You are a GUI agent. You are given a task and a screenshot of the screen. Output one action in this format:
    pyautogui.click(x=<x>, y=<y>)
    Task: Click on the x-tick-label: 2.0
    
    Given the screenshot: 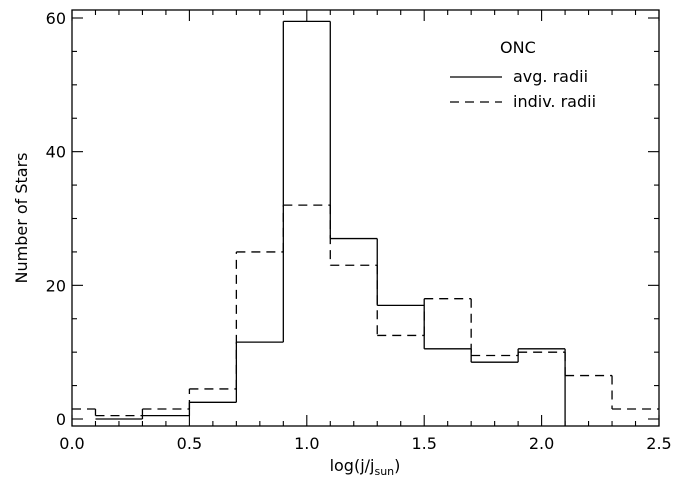 What is the action you would take?
    pyautogui.click(x=541, y=443)
    